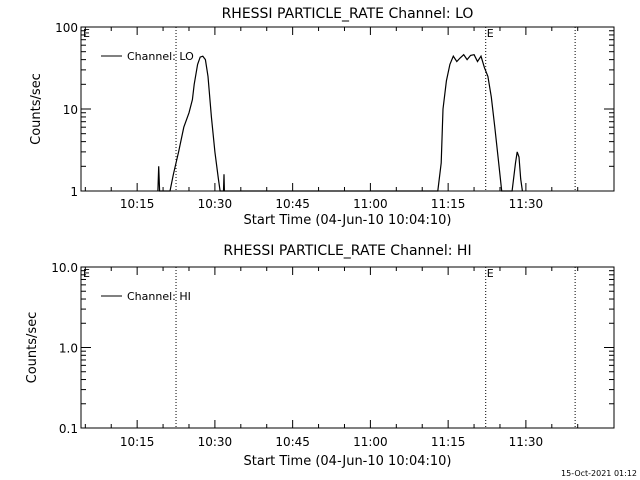 This screenshot has height=480, width=640. I want to click on legend-label: Channel: LO, so click(160, 56).